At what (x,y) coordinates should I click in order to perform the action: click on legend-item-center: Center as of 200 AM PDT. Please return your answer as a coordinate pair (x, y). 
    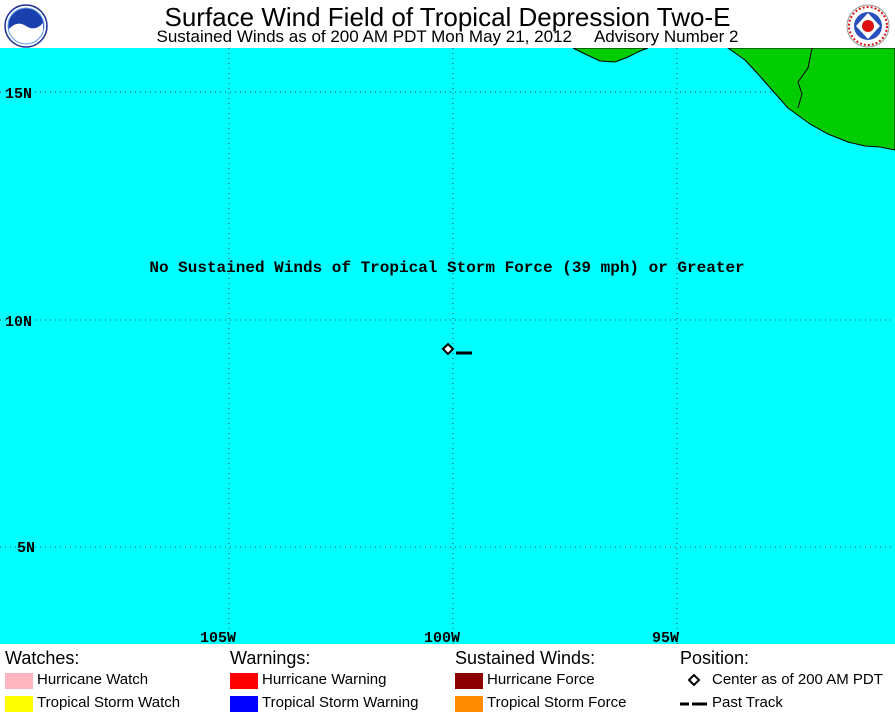
    Looking at the image, I should click on (781, 680).